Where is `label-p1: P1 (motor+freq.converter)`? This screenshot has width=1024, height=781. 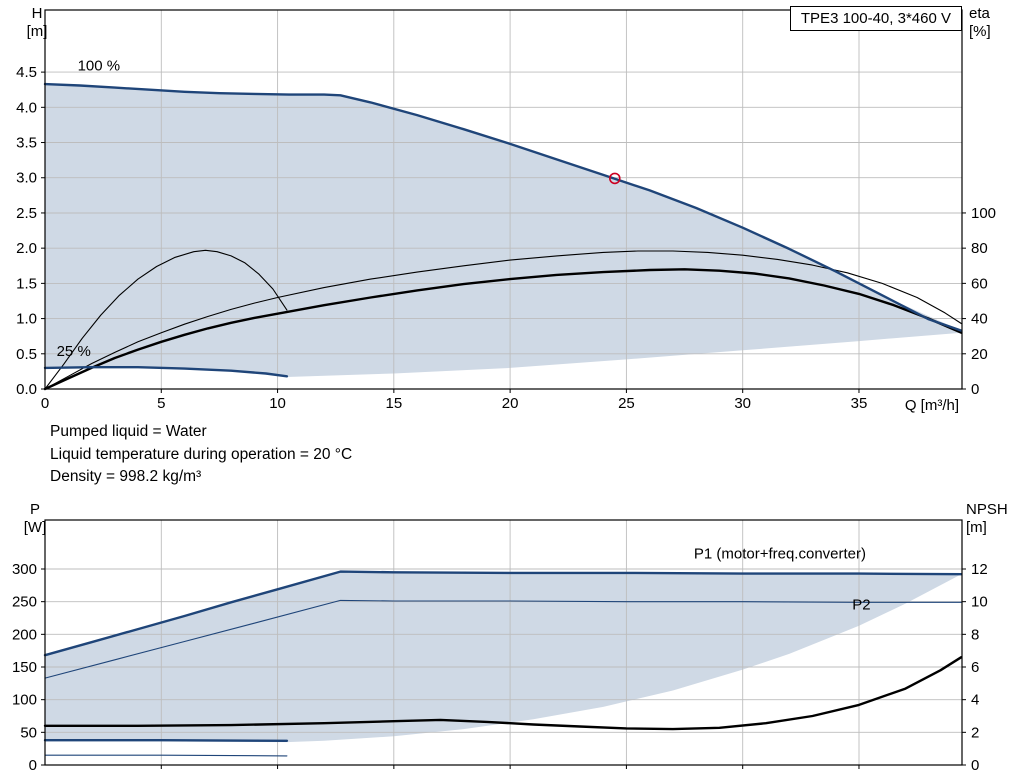 label-p1: P1 (motor+freq.converter) is located at coordinates (780, 554).